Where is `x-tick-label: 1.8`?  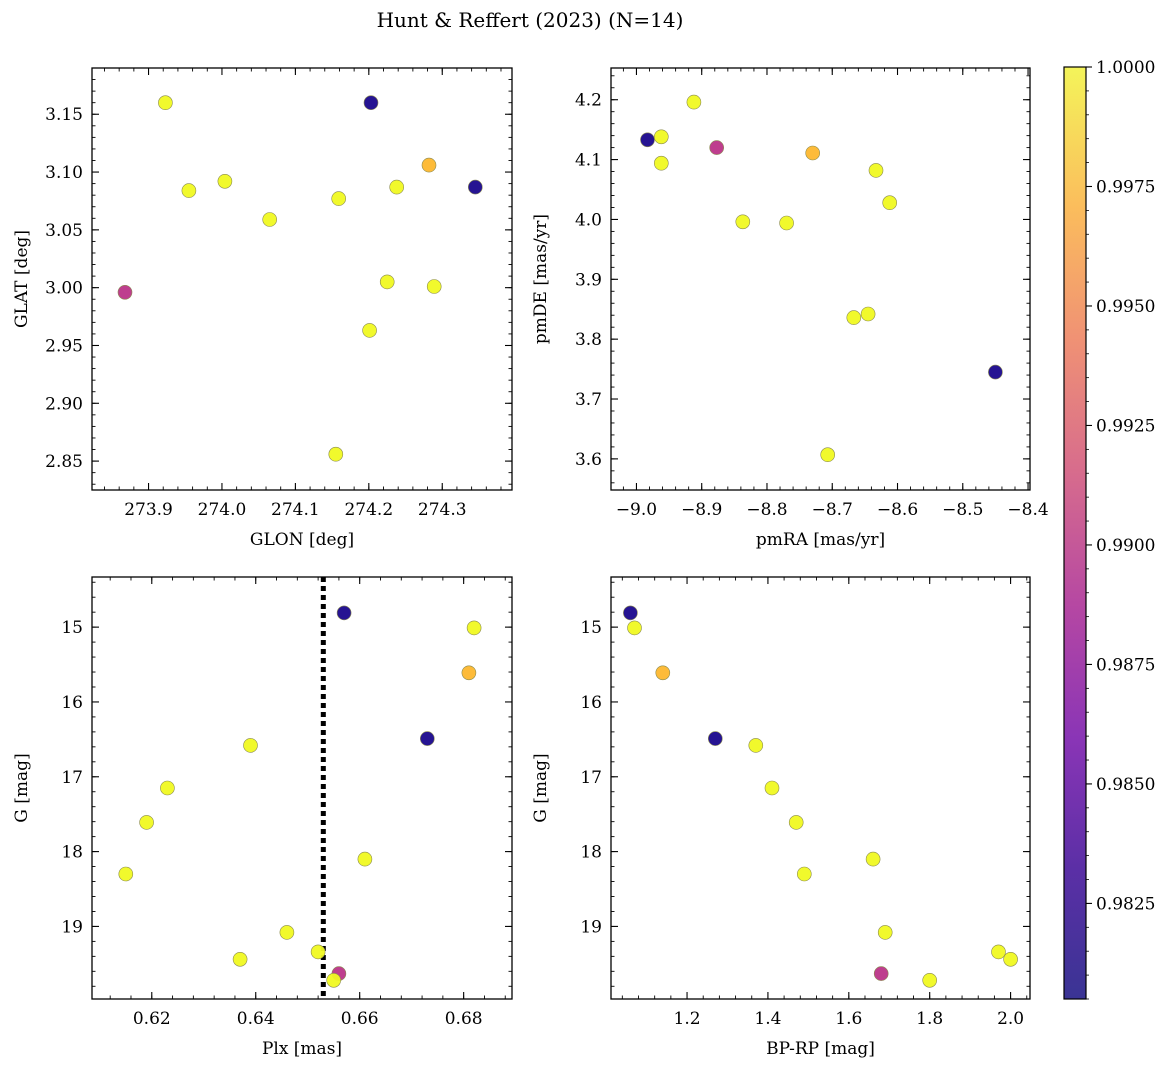
x-tick-label: 1.8 is located at coordinates (929, 1019).